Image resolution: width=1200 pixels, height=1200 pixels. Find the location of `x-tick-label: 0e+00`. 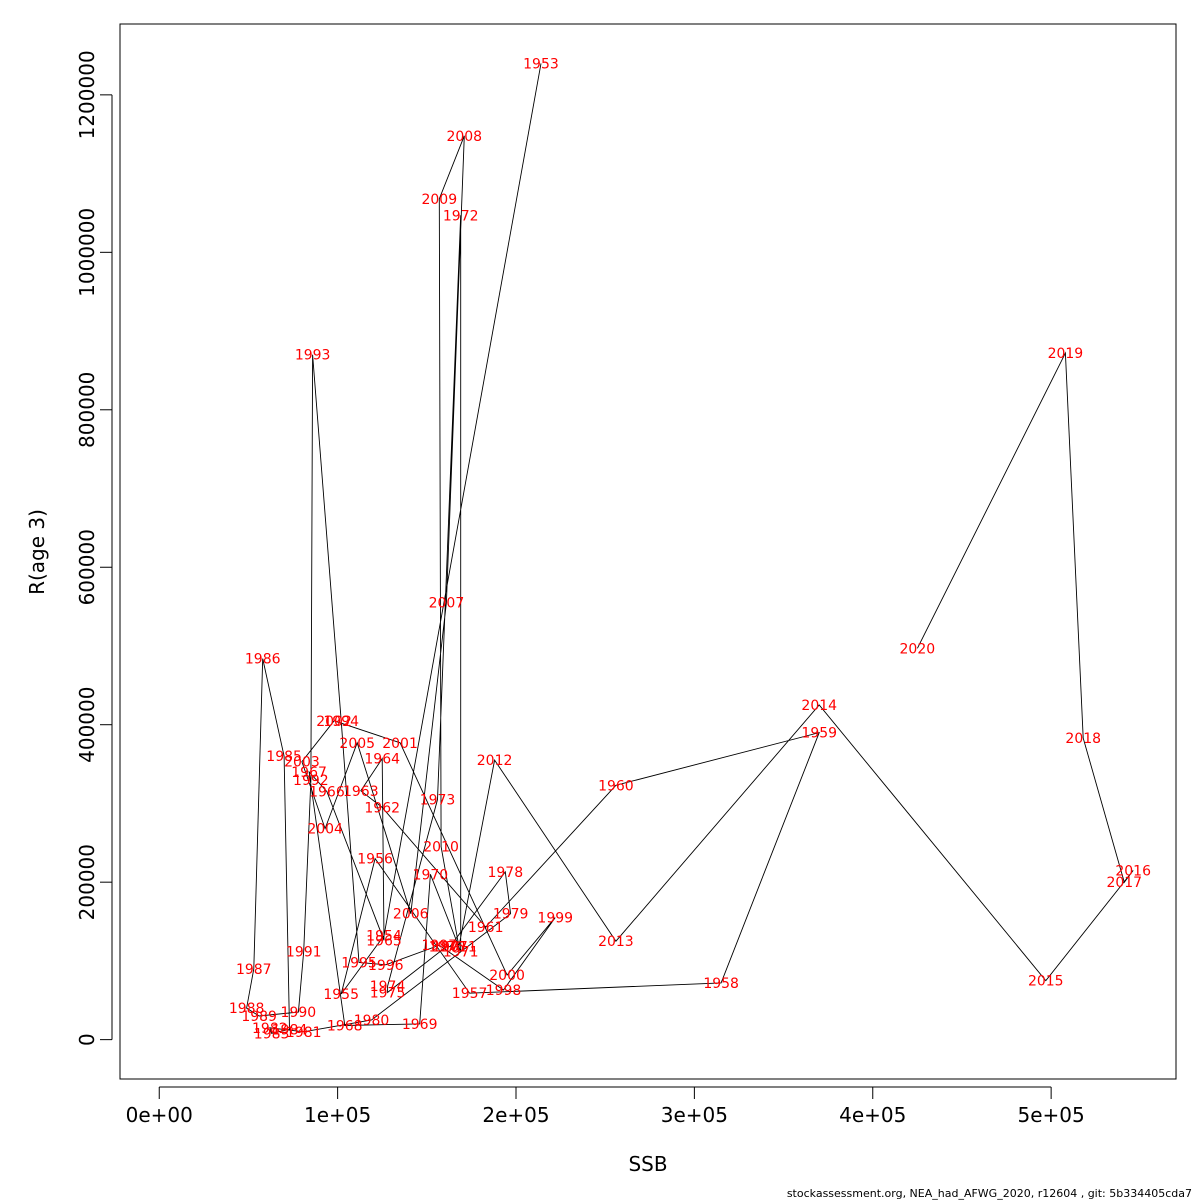

x-tick-label: 0e+00 is located at coordinates (159, 1115).